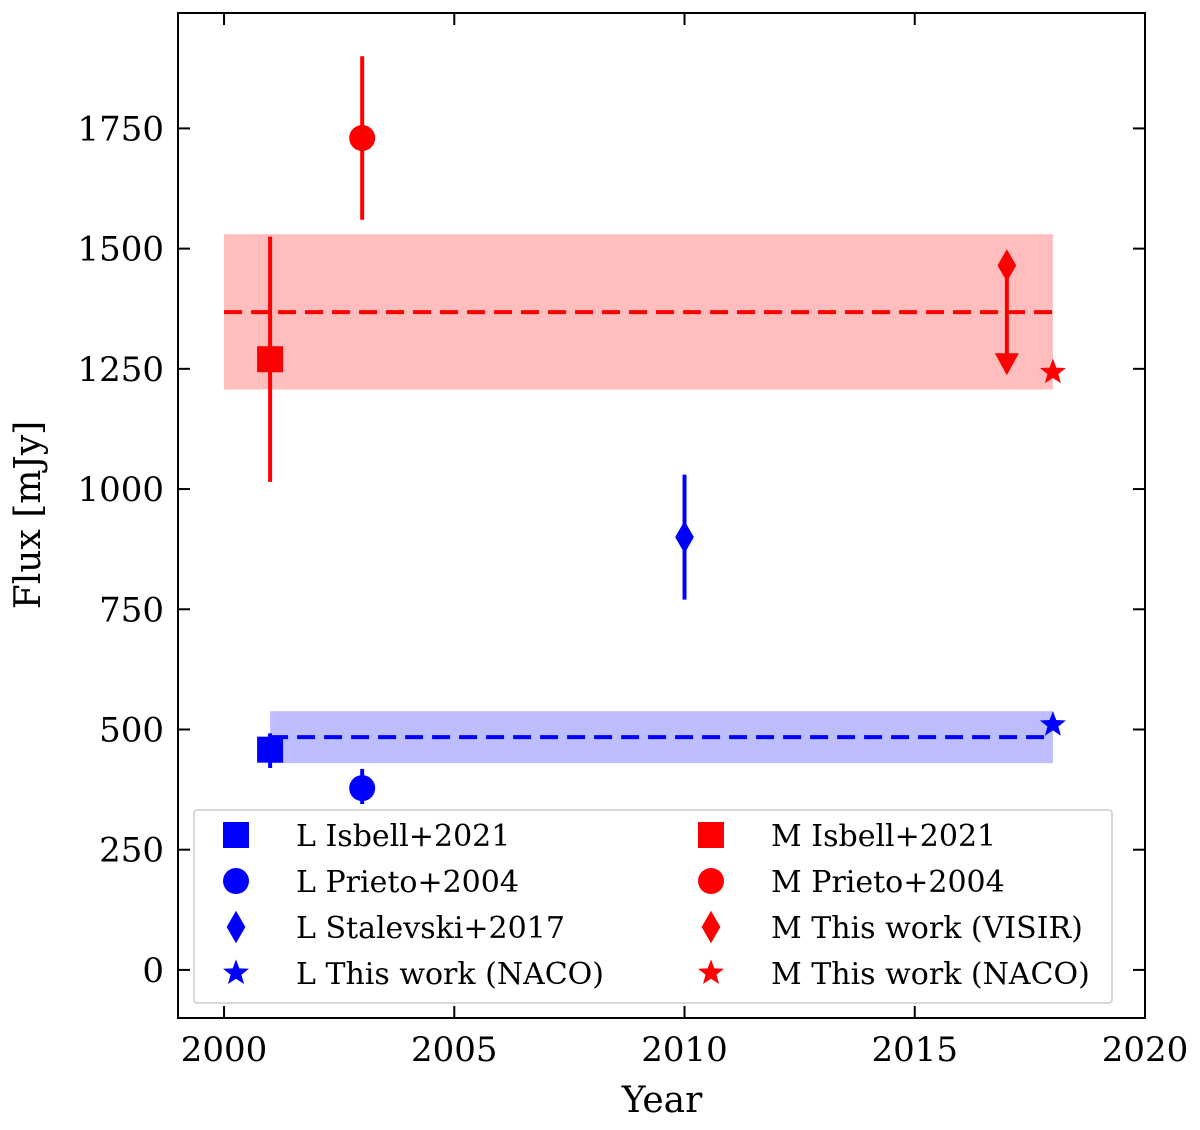 This screenshot has width=1200, height=1130. I want to click on y-tick-label: 1750, so click(120, 129).